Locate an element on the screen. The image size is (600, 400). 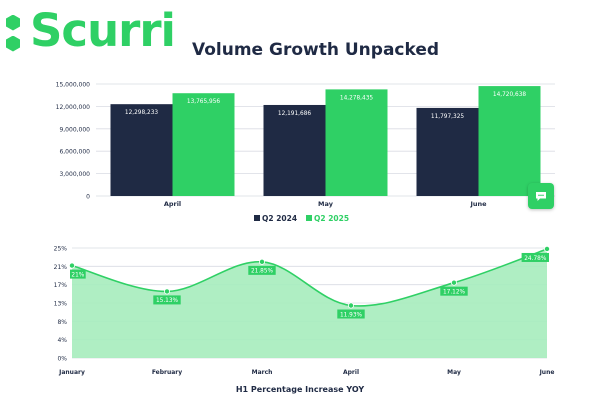
bar-x-tick-label: April is located at coordinates (172, 204).